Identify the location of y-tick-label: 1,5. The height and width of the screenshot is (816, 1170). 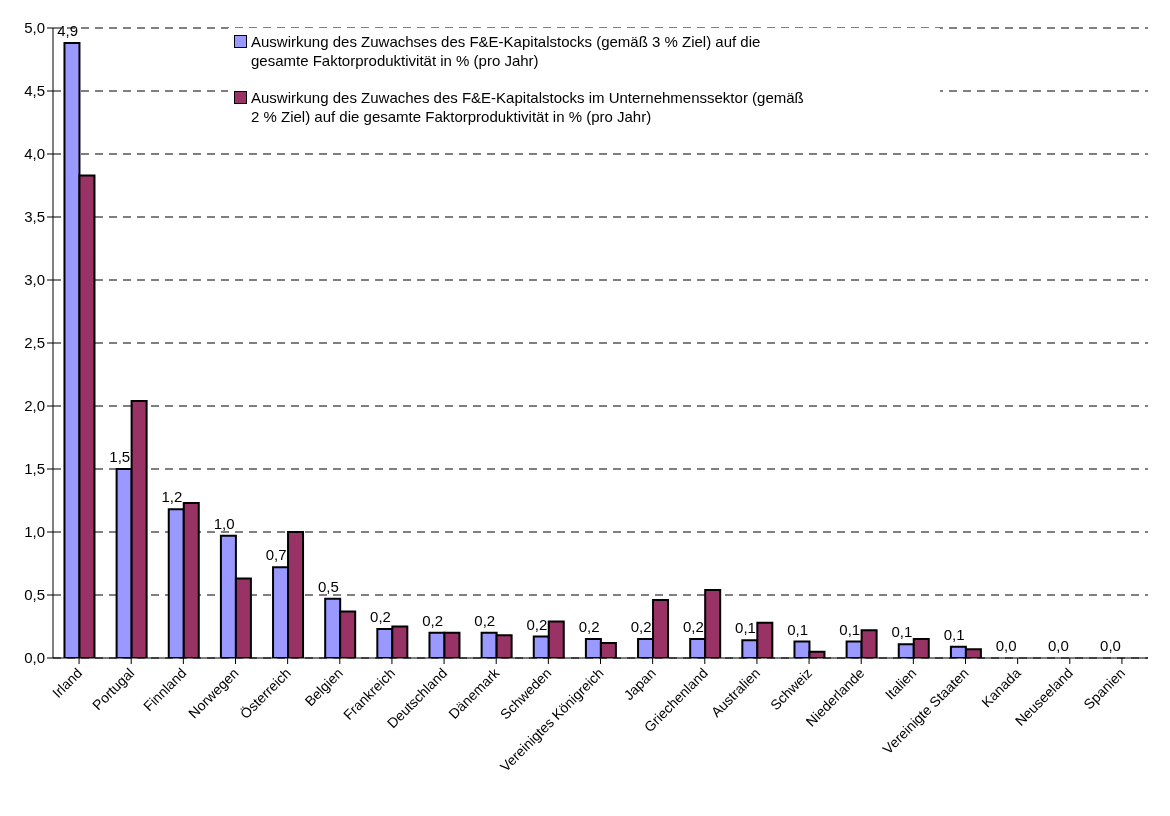
(34, 469).